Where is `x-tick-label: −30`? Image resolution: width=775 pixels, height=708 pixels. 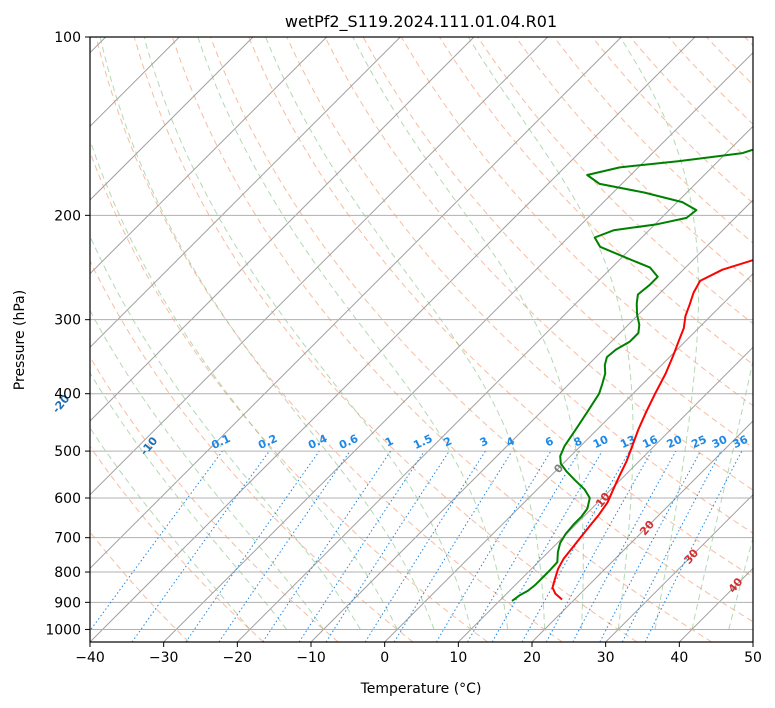 x-tick-label: −30 is located at coordinates (164, 658).